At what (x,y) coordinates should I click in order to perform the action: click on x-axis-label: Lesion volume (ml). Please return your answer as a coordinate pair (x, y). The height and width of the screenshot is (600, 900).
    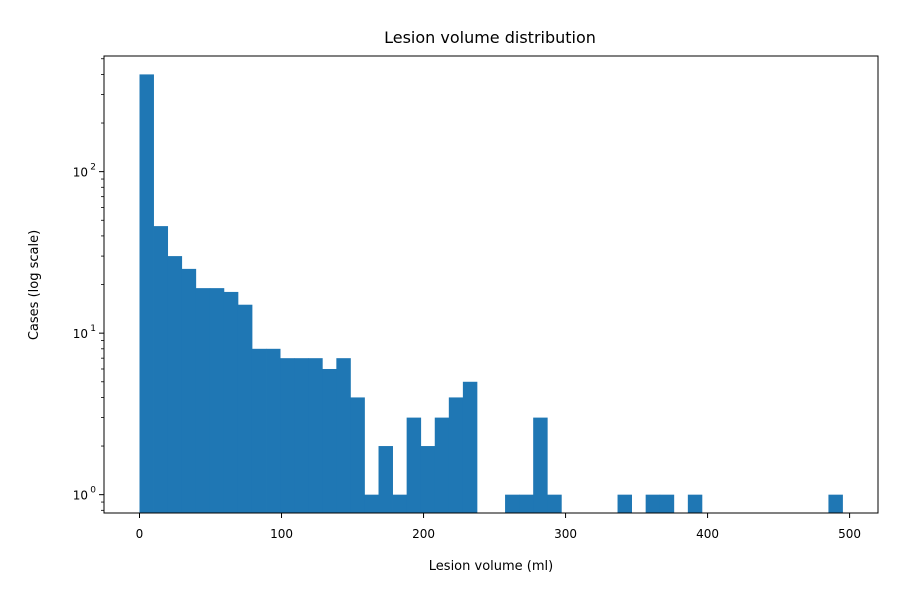
    Looking at the image, I should click on (491, 566).